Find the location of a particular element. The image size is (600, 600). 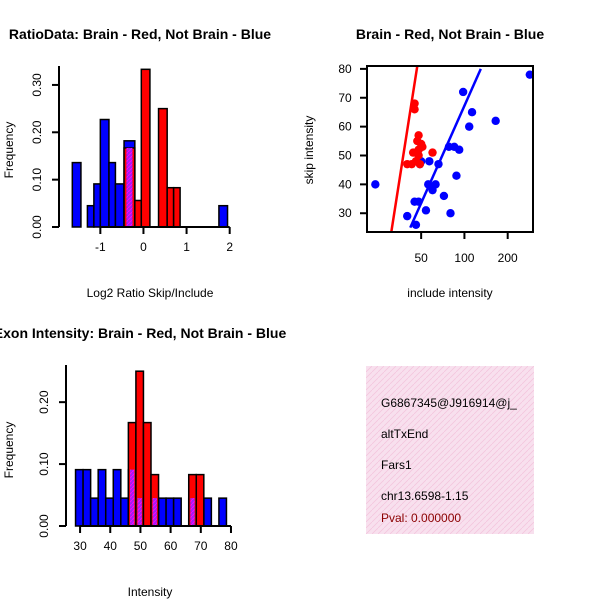

scatter-y-tick-label-4: 70 is located at coordinates (345, 98).